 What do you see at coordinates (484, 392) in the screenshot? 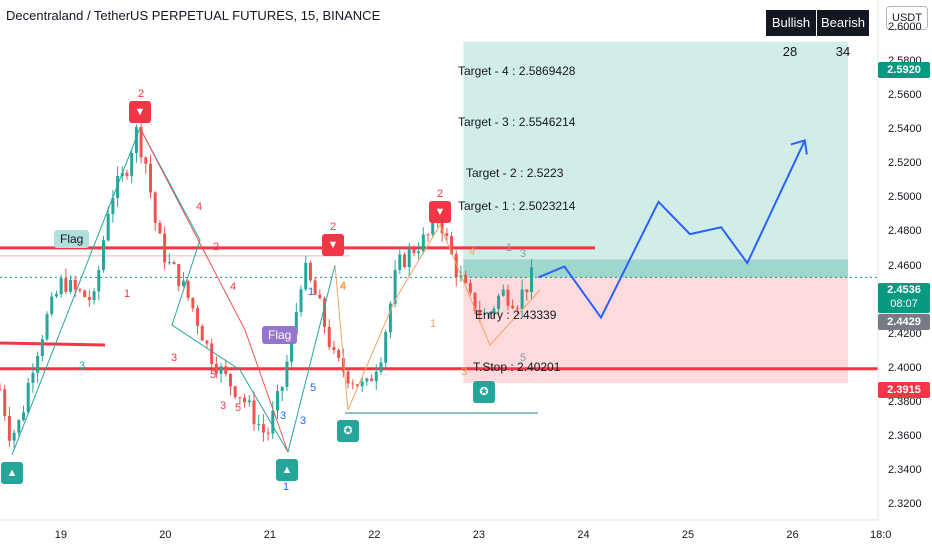
I see `rocket-icon: ✪` at bounding box center [484, 392].